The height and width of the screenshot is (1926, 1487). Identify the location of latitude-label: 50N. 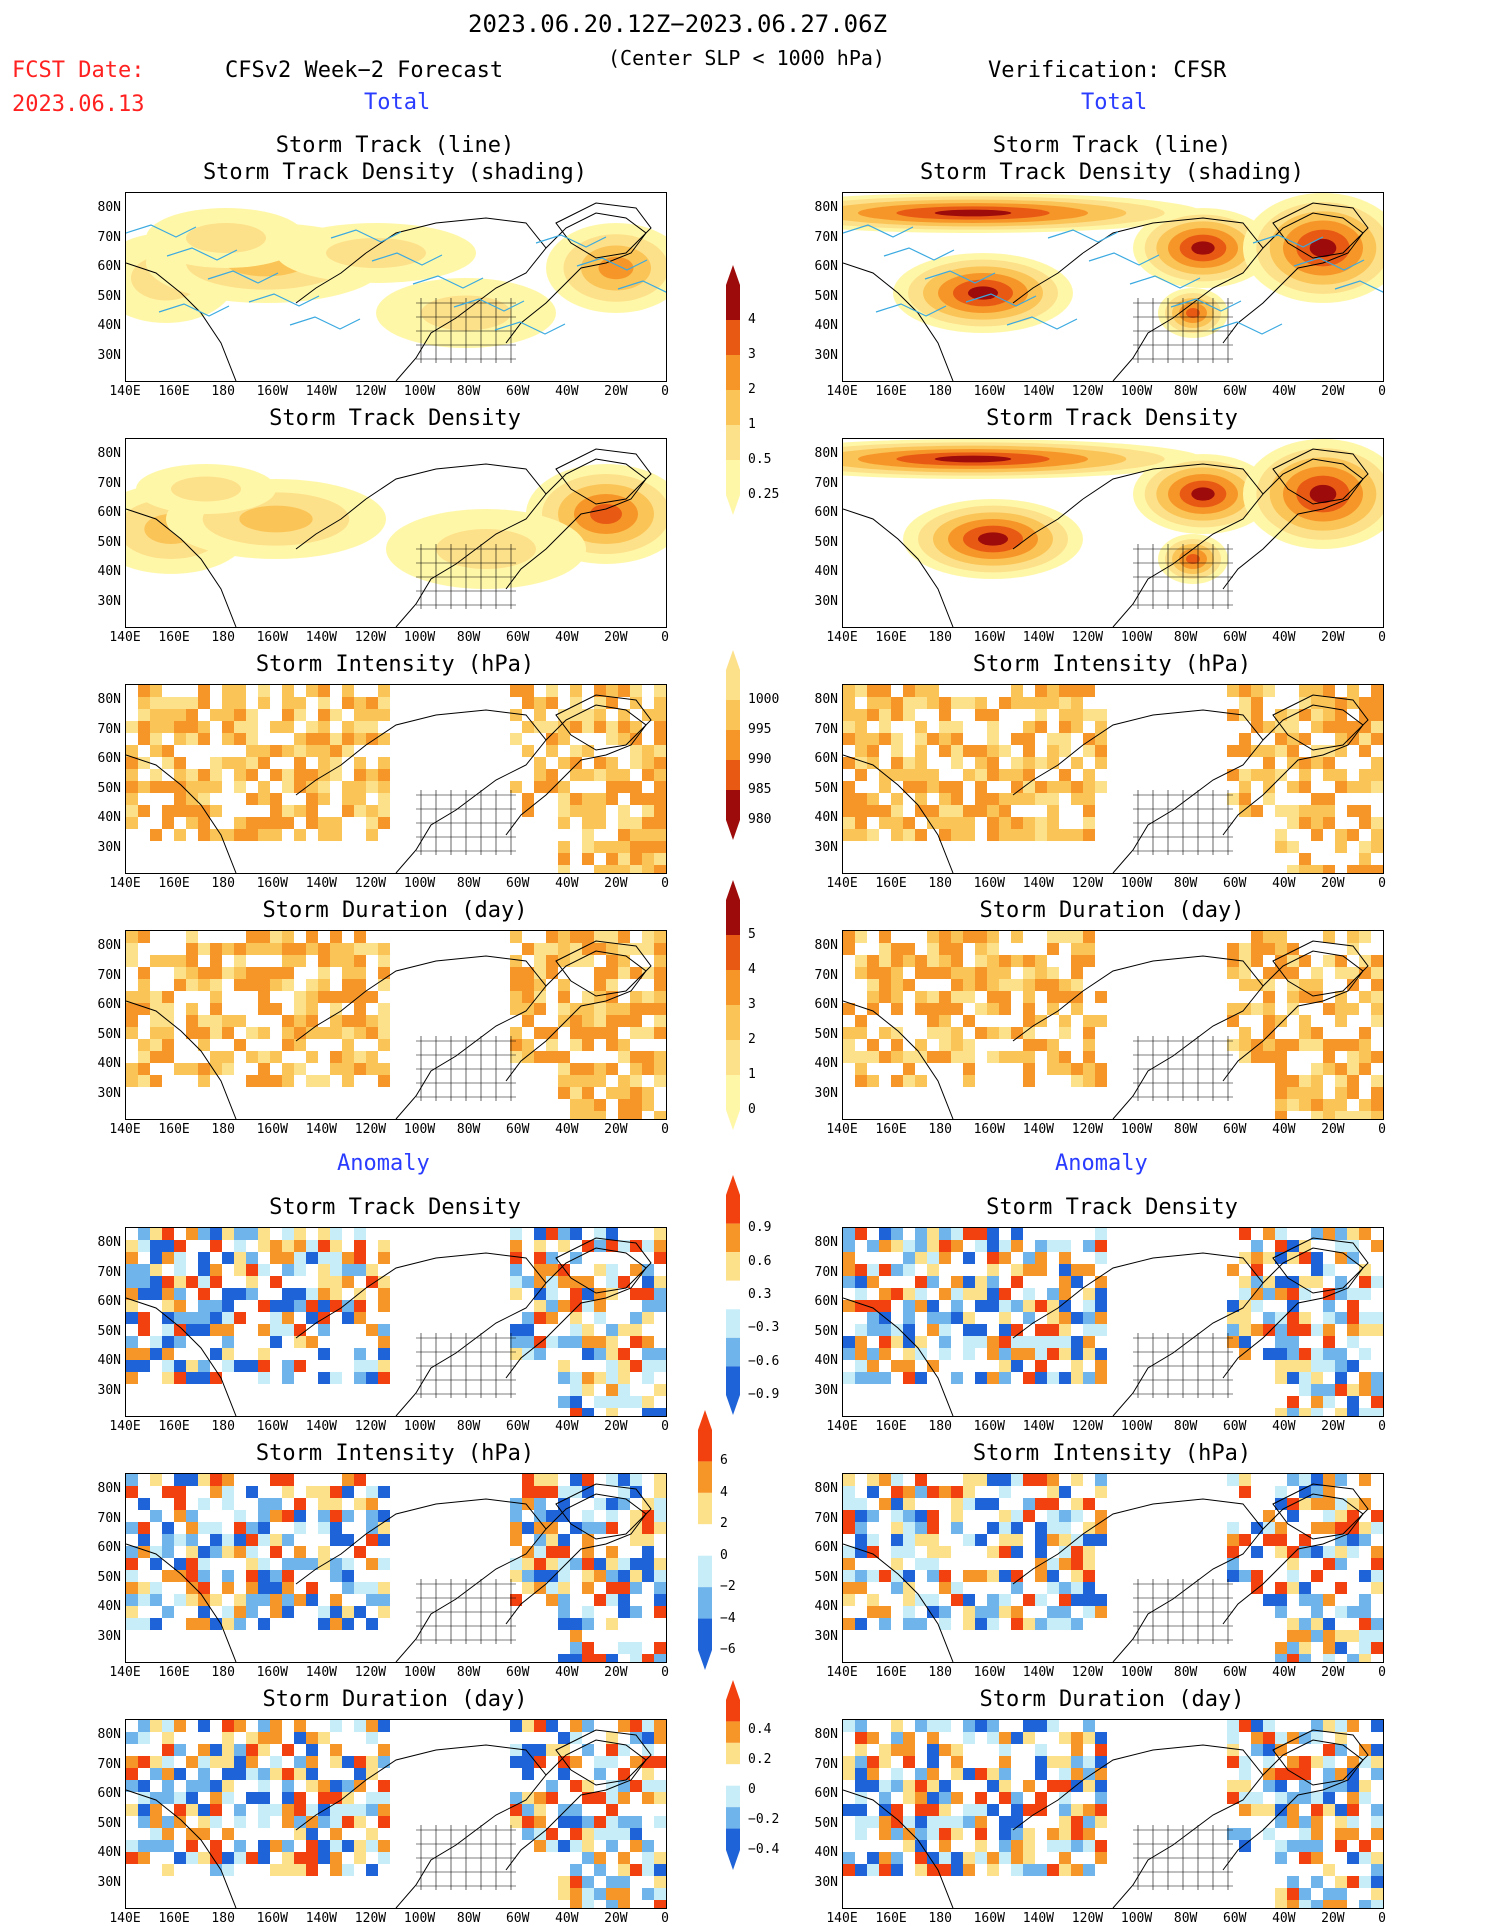
(826, 1034).